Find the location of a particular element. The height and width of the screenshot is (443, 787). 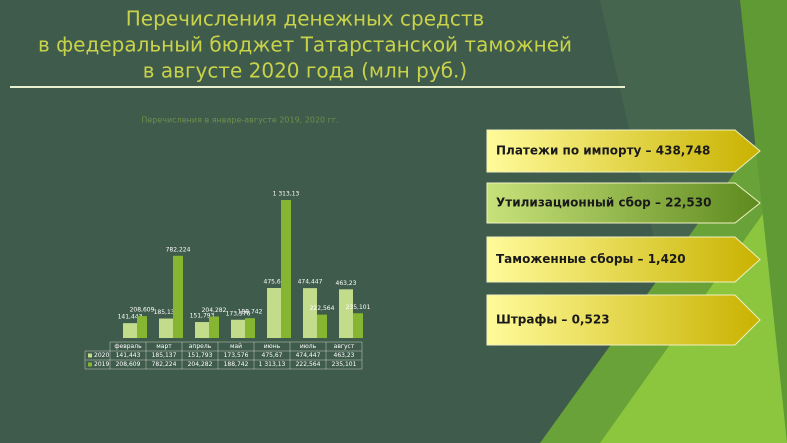

value-label: 151,793 is located at coordinates (202, 316).